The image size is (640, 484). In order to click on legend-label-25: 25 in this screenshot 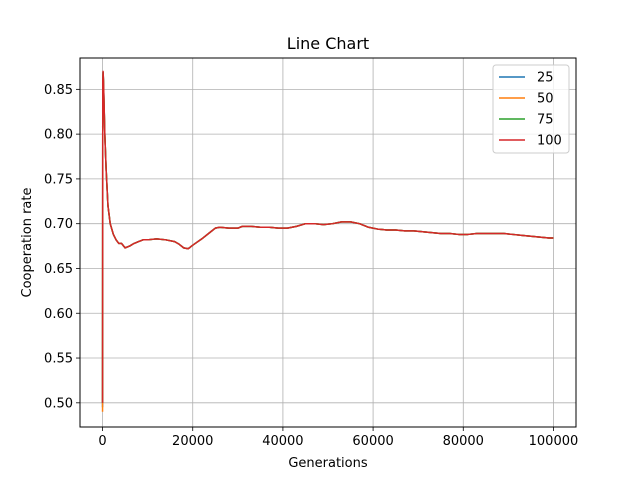, I will do `click(545, 78)`.